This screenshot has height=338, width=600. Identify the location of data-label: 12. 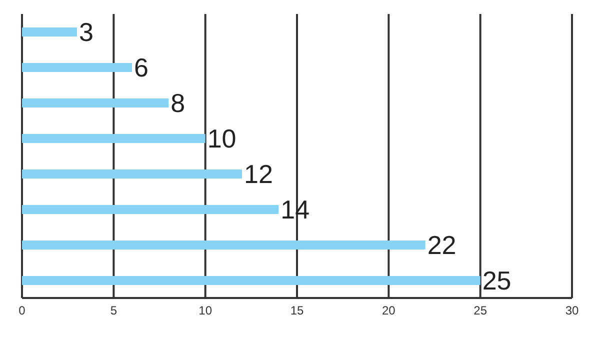
(258, 174).